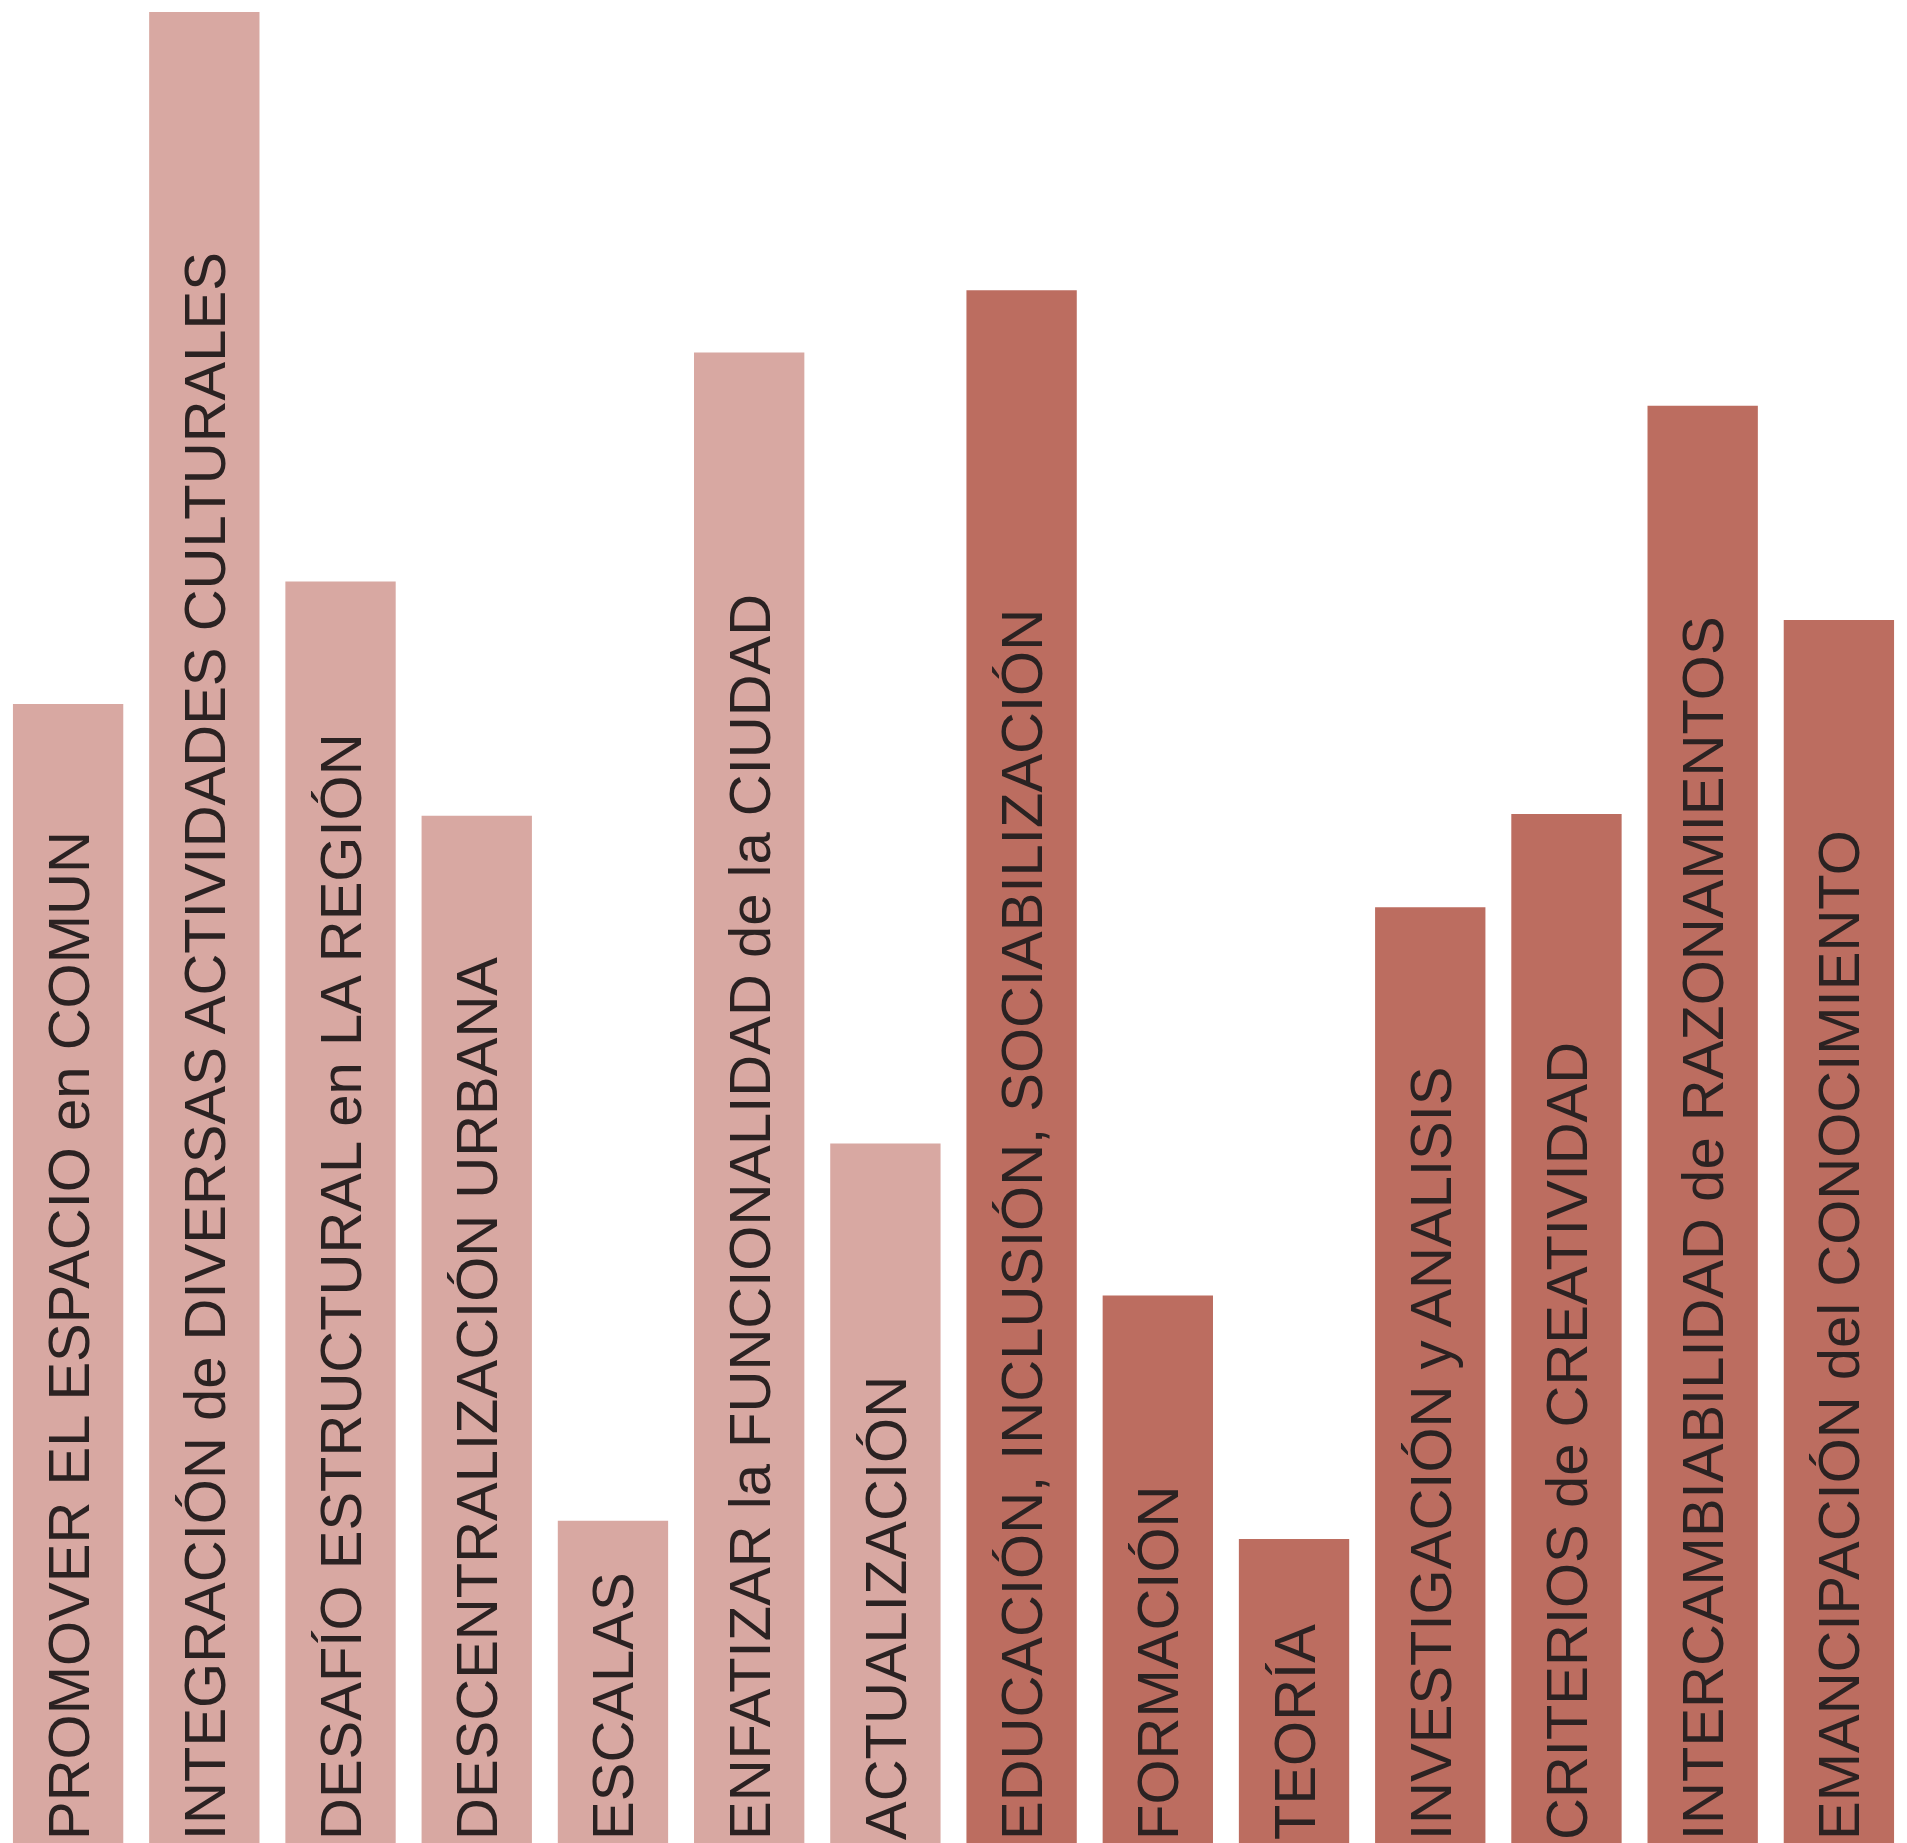  I want to click on x-tick-label: CRITERIOS de CREATIVIDAD, so click(1566, 1440).